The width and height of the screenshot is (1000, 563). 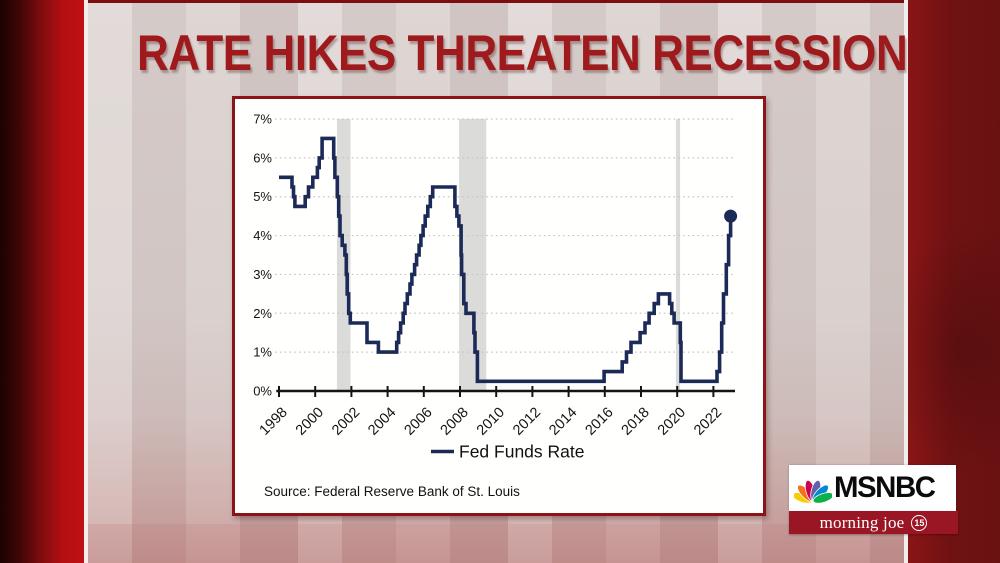 I want to click on morning-joe-bar: morning joe 15, so click(x=873, y=522).